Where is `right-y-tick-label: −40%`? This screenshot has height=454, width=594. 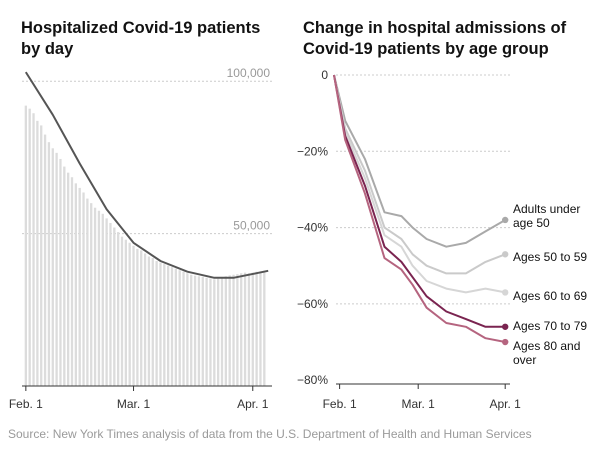 right-y-tick-label: −40% is located at coordinates (312, 228).